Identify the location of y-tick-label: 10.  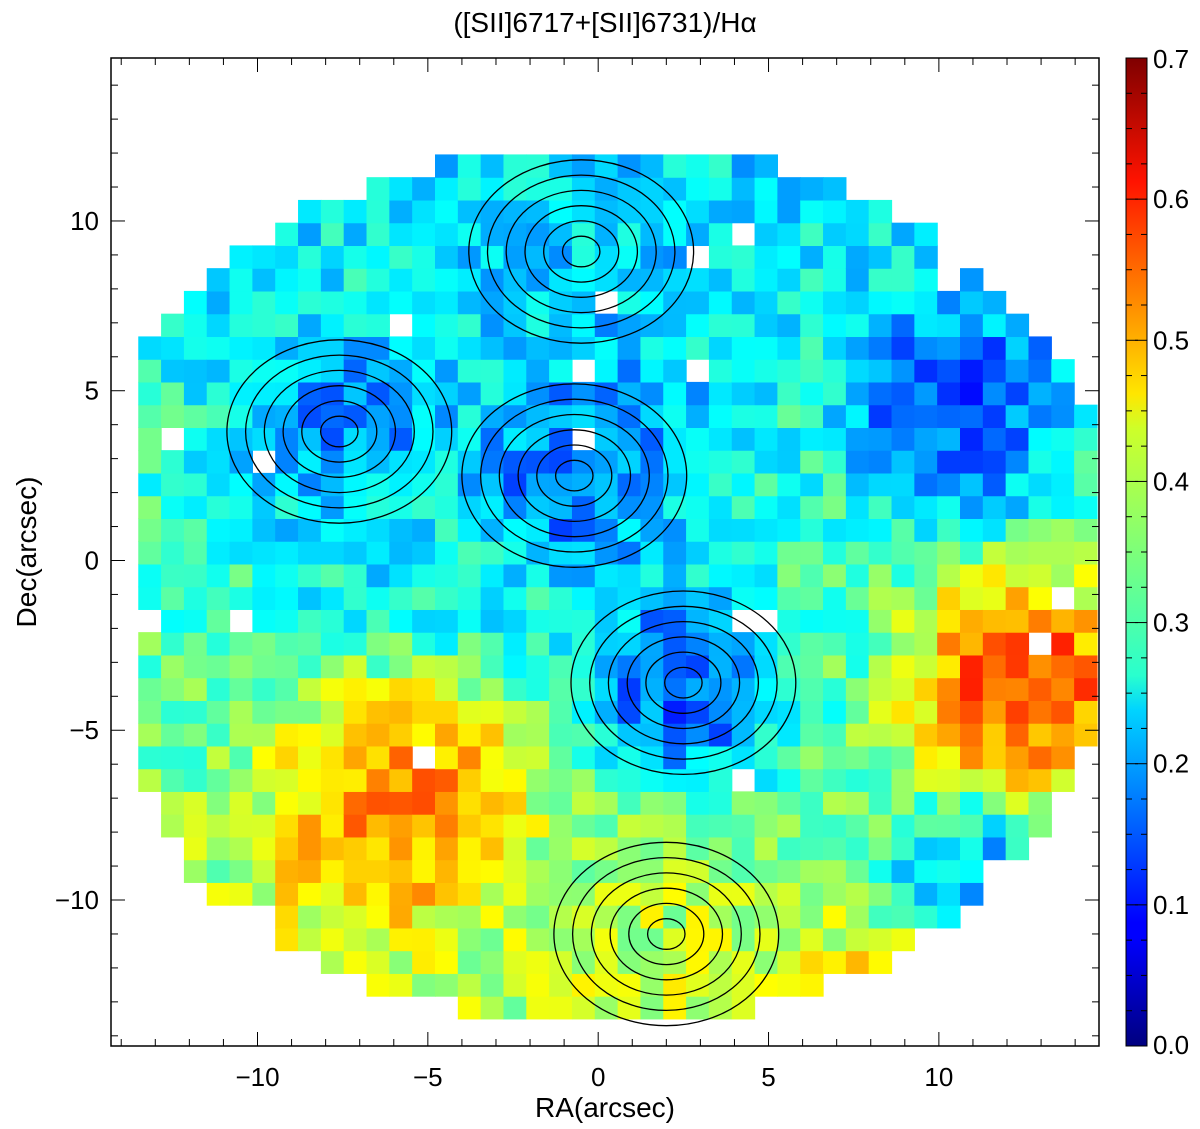
(84, 221).